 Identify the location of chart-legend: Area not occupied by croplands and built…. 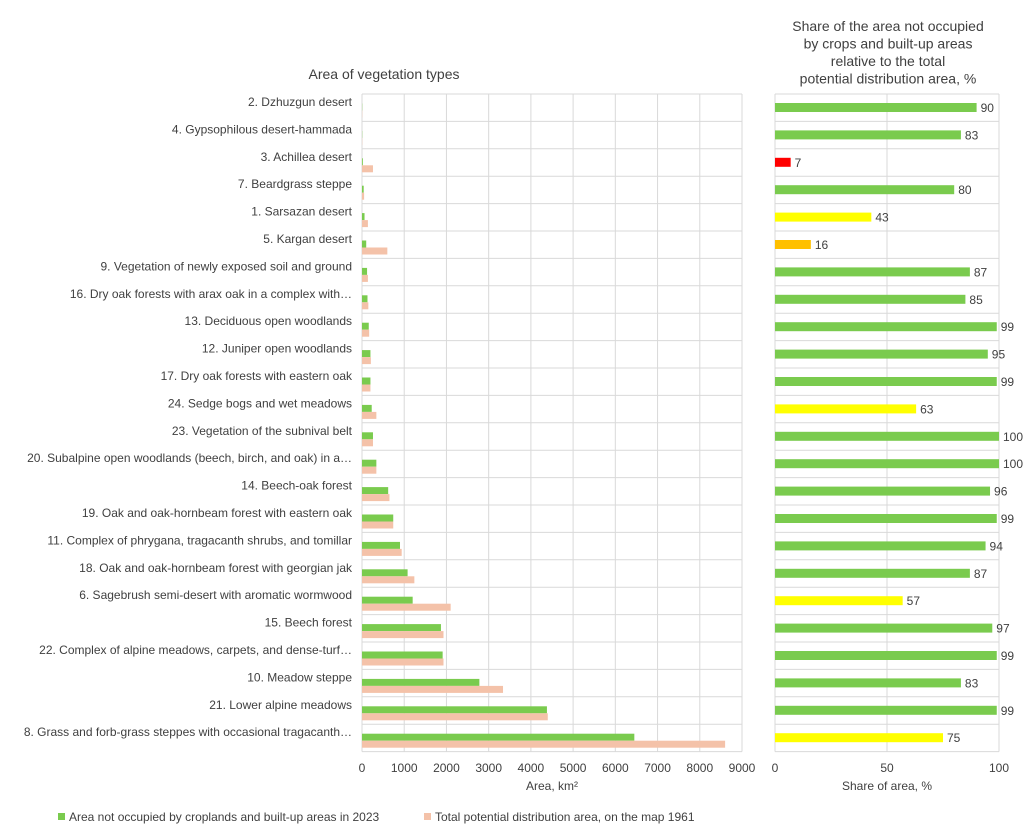
(376, 817).